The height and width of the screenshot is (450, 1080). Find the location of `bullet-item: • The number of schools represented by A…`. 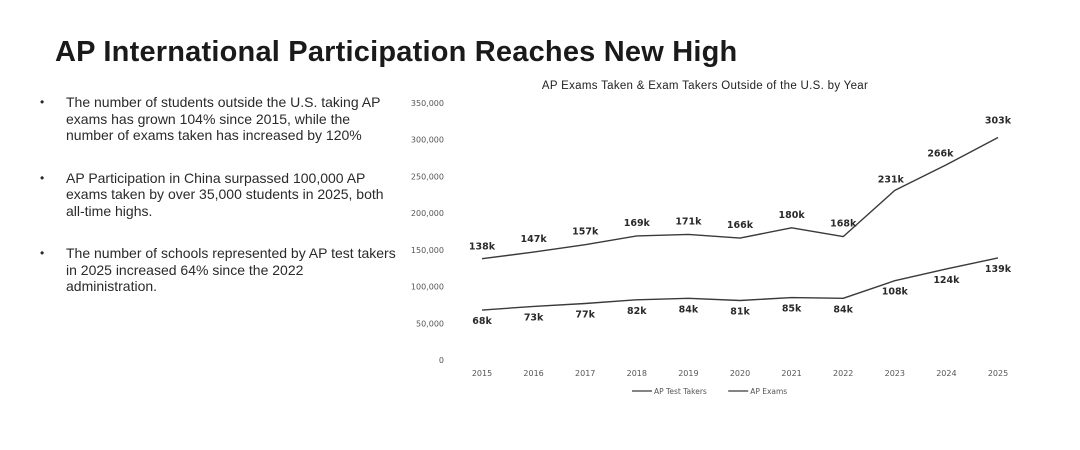

bullet-item: • The number of schools represented by A… is located at coordinates (216, 270).